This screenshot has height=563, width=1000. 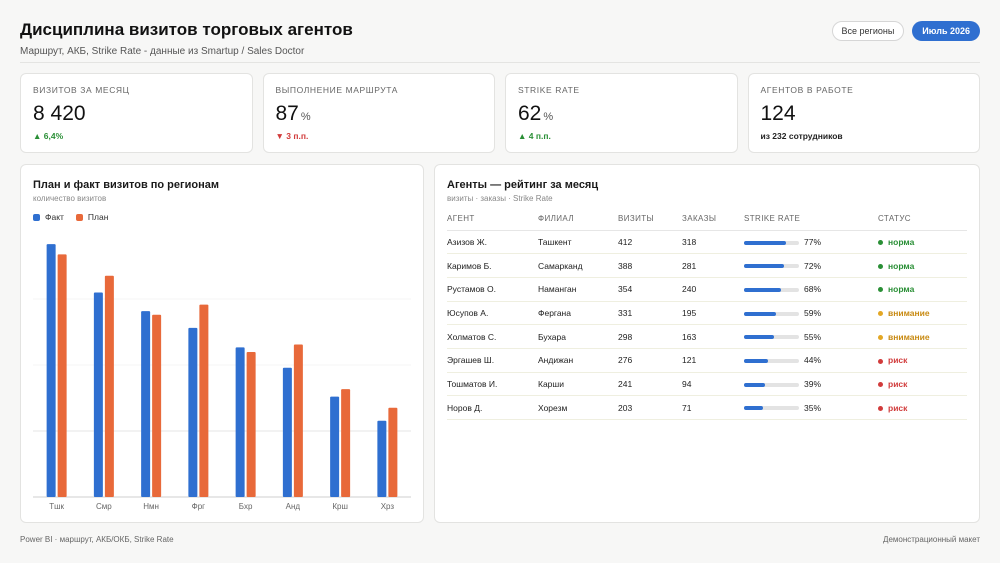 What do you see at coordinates (578, 242) in the screenshot?
I see `branch-name: Ташкент` at bounding box center [578, 242].